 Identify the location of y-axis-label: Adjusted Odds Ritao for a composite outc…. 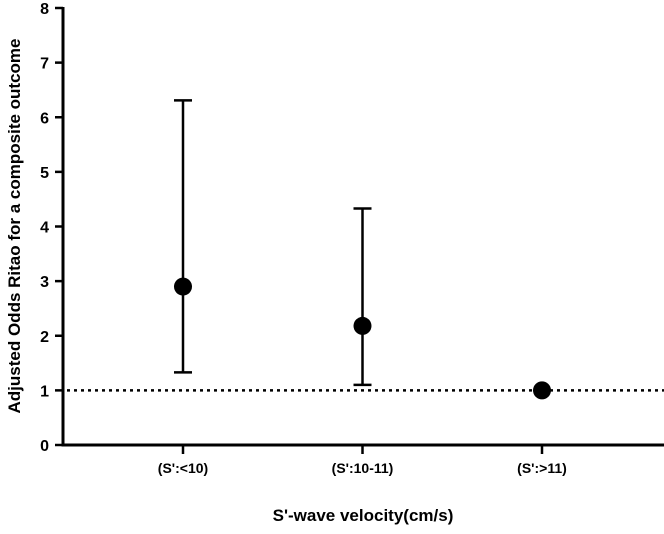
(14, 226).